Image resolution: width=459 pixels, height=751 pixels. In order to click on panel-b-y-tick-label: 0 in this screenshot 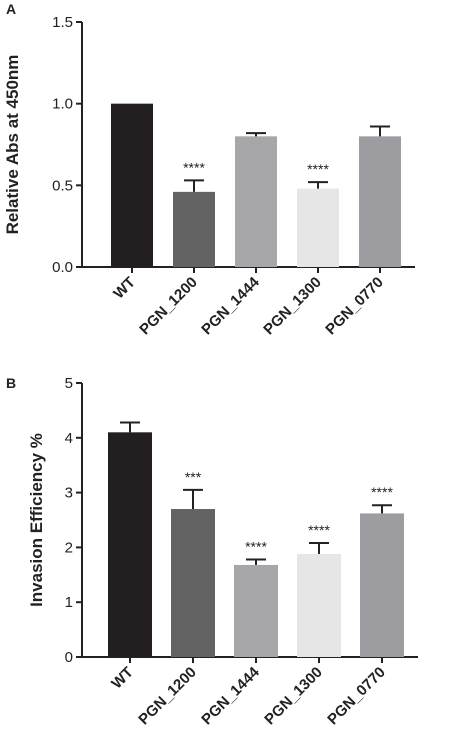, I will do `click(69, 657)`.